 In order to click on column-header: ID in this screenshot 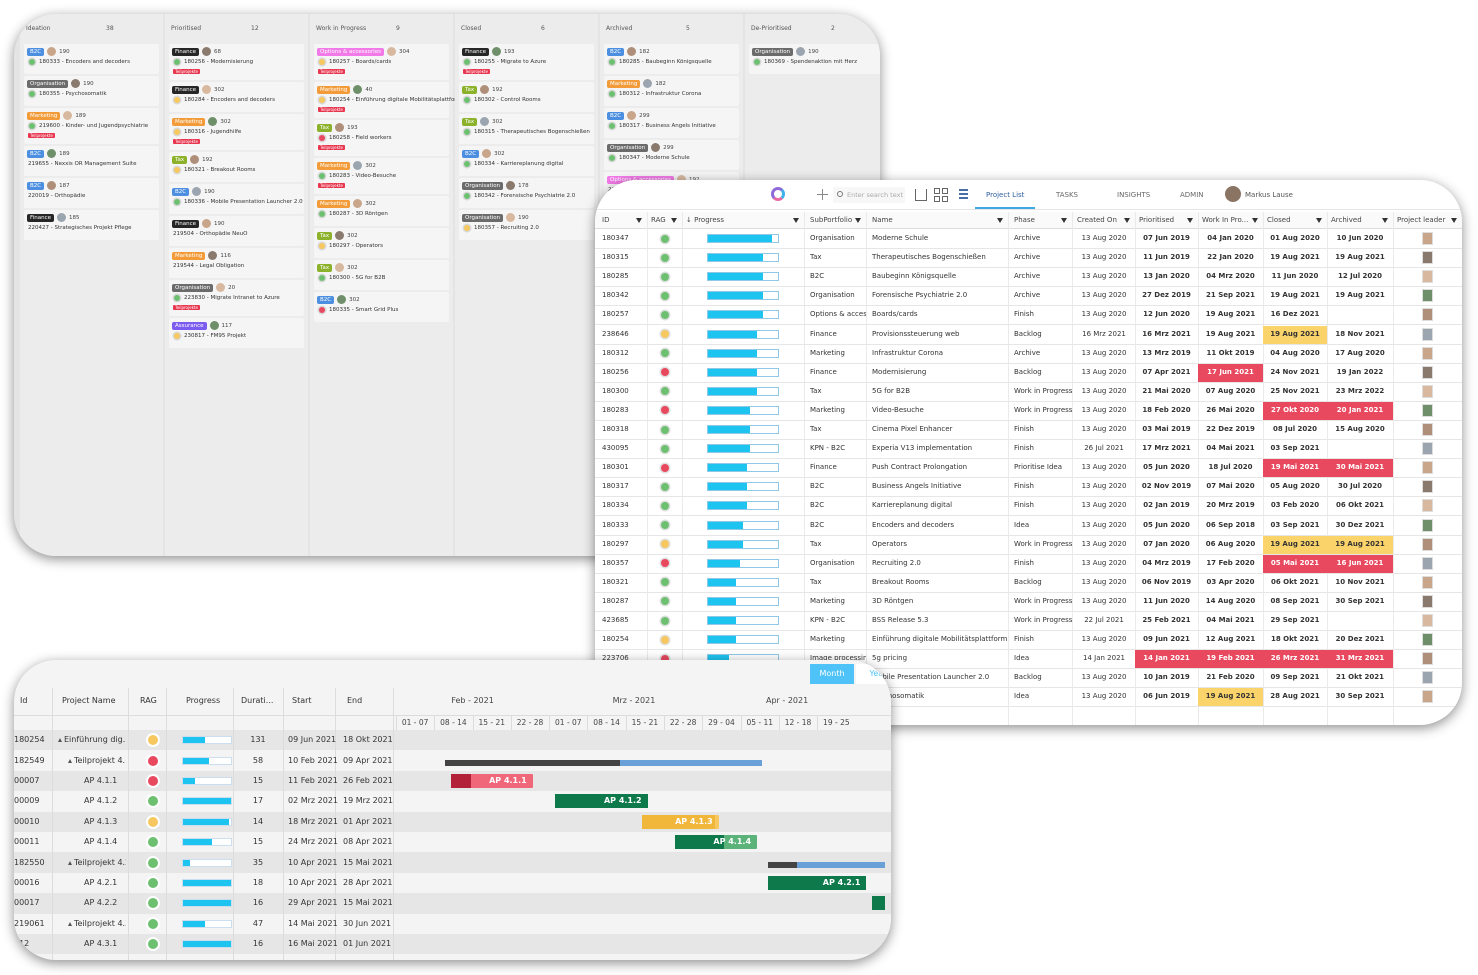, I will do `click(606, 220)`.